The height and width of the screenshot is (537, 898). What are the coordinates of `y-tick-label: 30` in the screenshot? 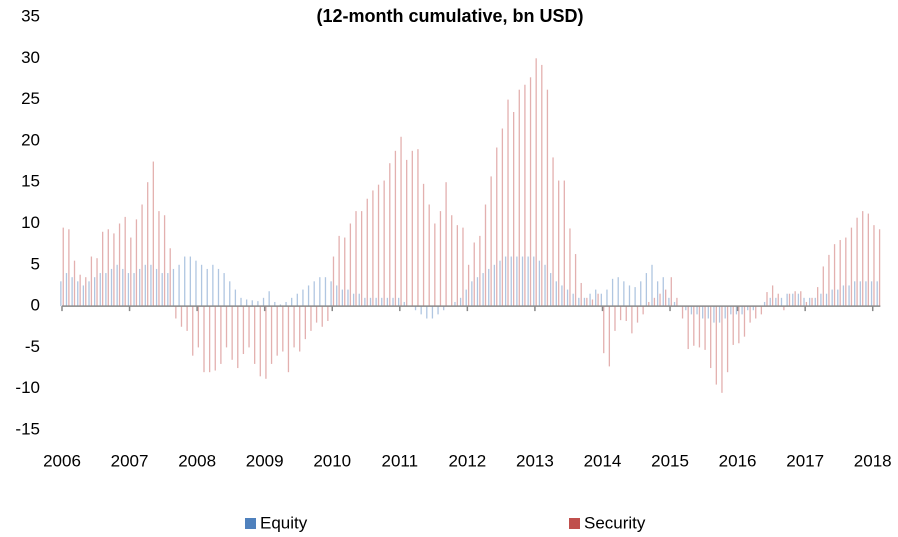 It's located at (30, 57).